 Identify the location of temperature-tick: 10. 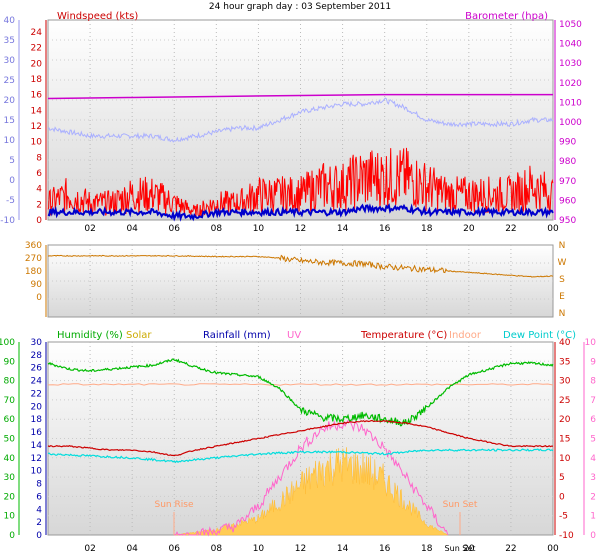
(565, 459).